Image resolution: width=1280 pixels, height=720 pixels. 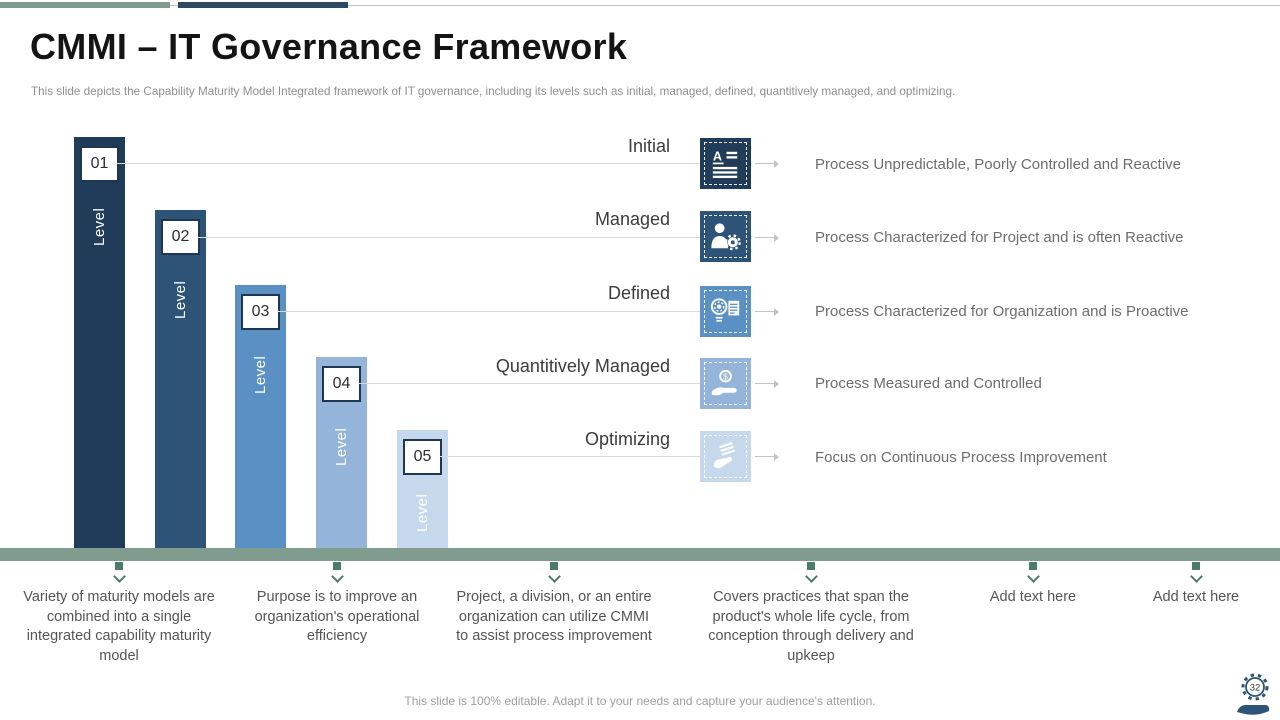 What do you see at coordinates (341, 384) in the screenshot?
I see `level-number-badge: 04` at bounding box center [341, 384].